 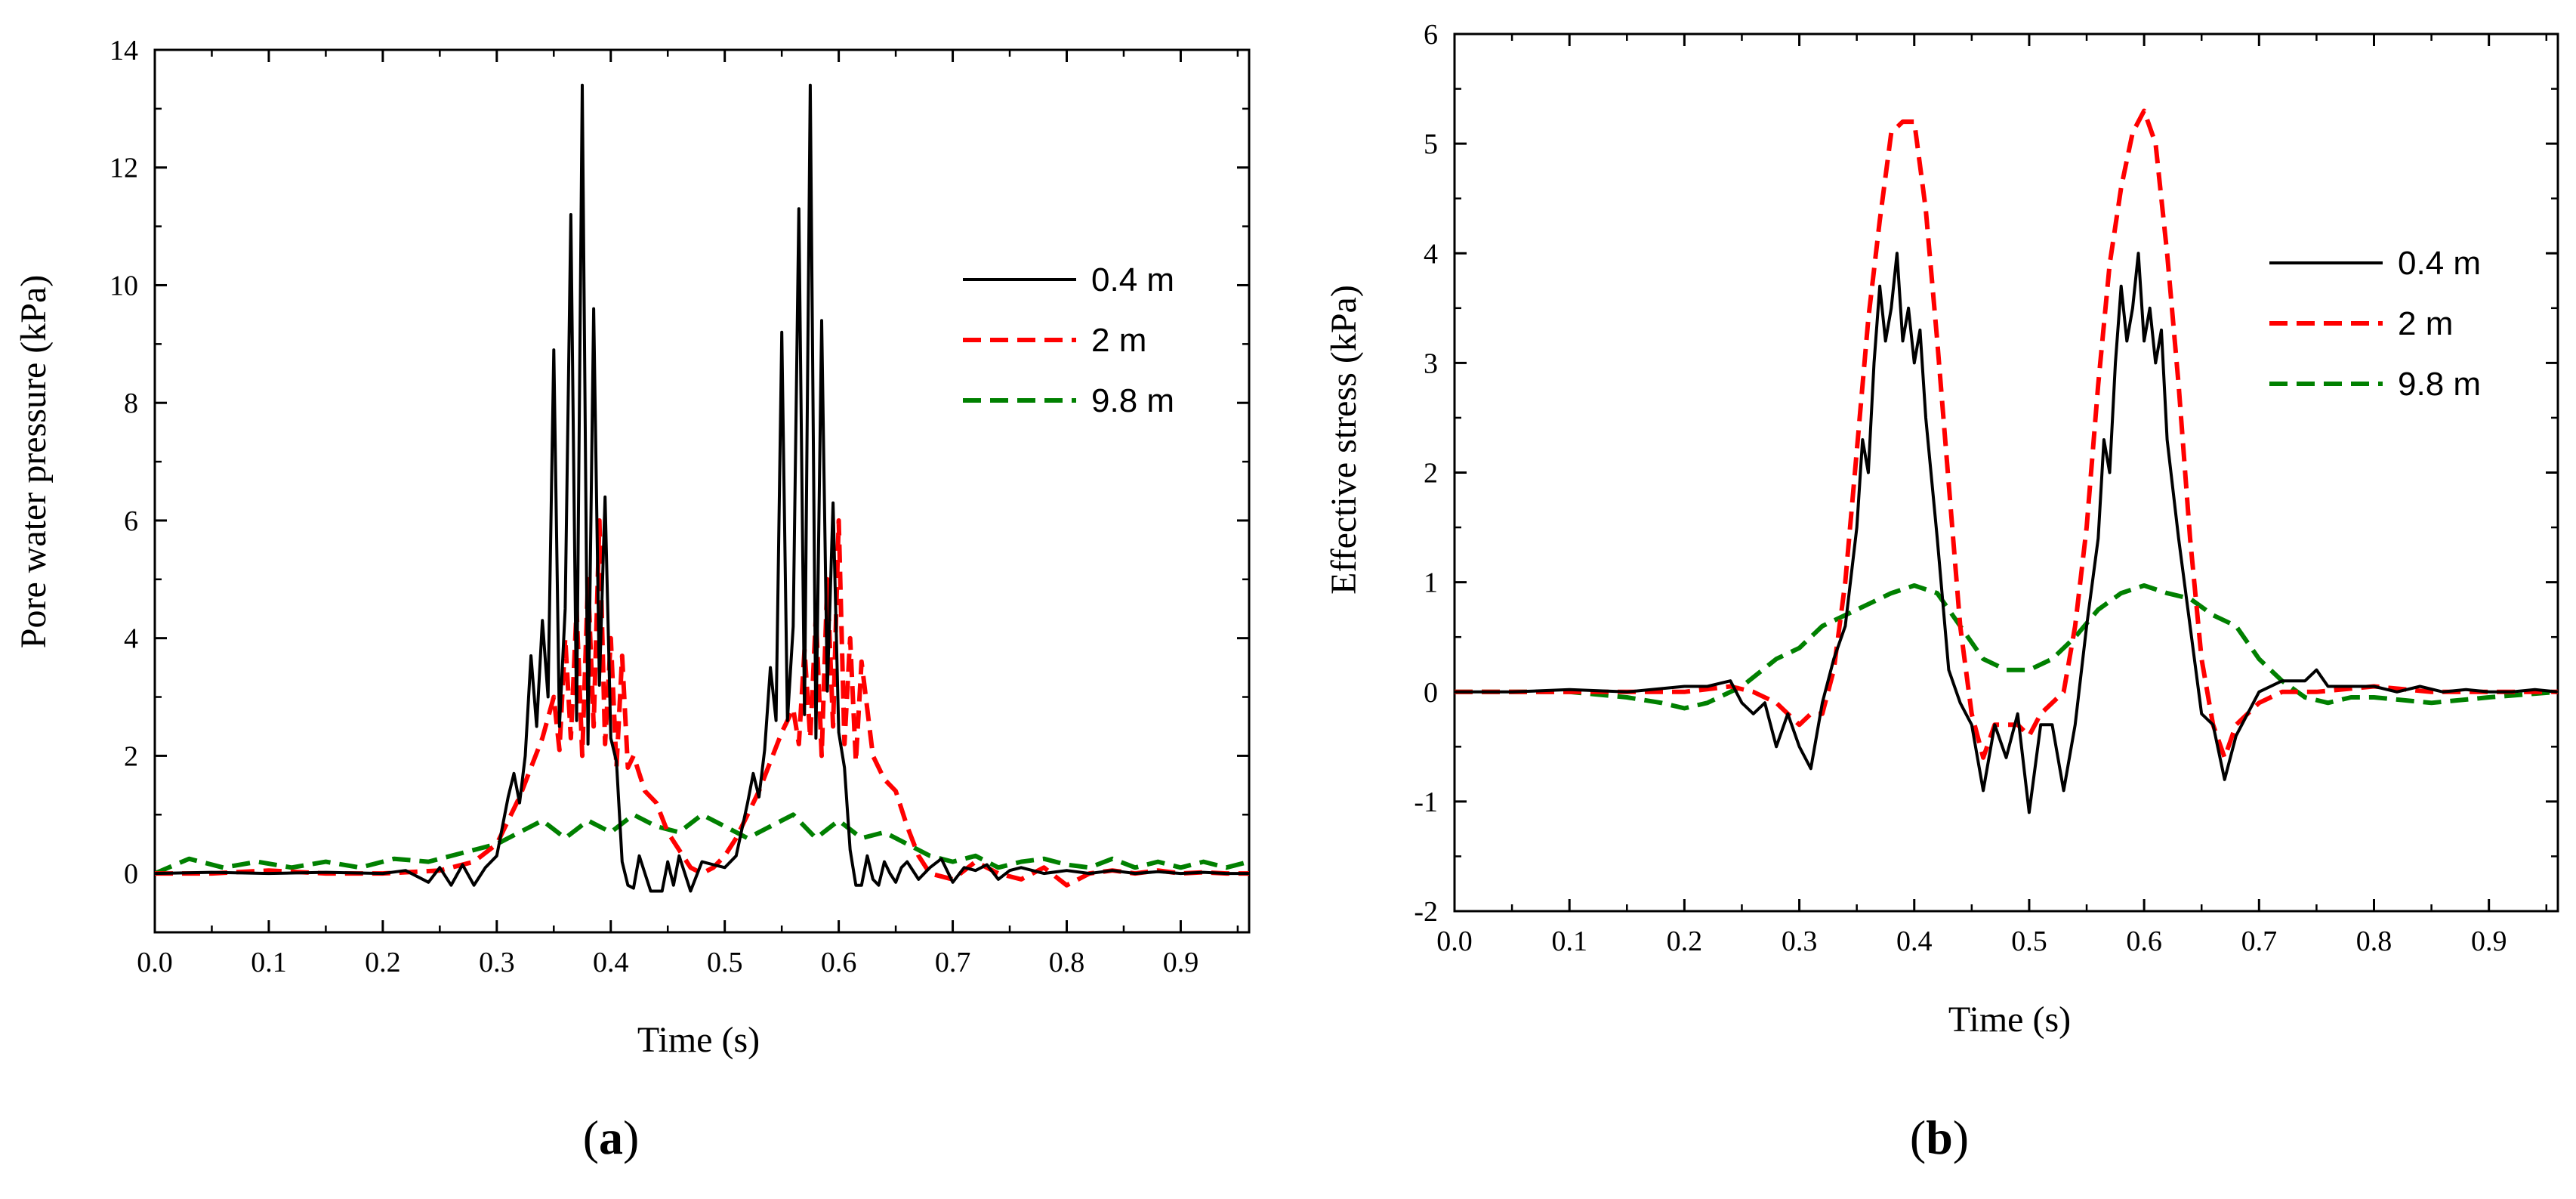 What do you see at coordinates (1431, 363) in the screenshot?
I see `panel-b-y-tick-label: 3` at bounding box center [1431, 363].